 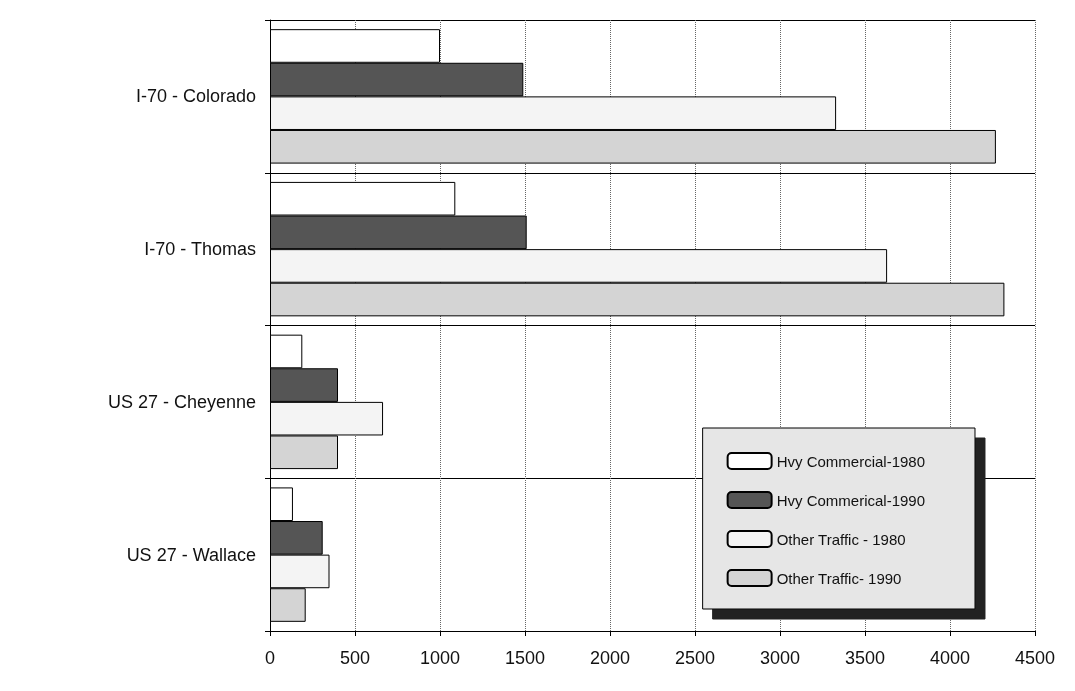 I want to click on x-tick-label: 0, so click(x=270, y=658).